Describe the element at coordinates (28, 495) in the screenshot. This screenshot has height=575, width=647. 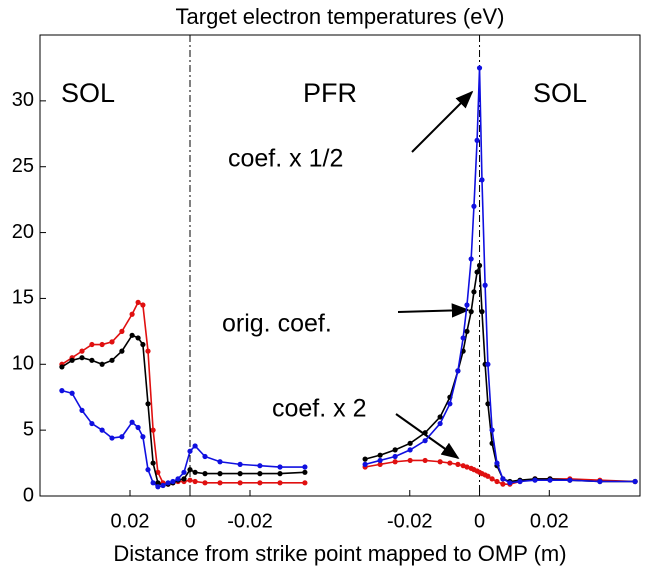
I see `y-tick-label: 0` at that location.